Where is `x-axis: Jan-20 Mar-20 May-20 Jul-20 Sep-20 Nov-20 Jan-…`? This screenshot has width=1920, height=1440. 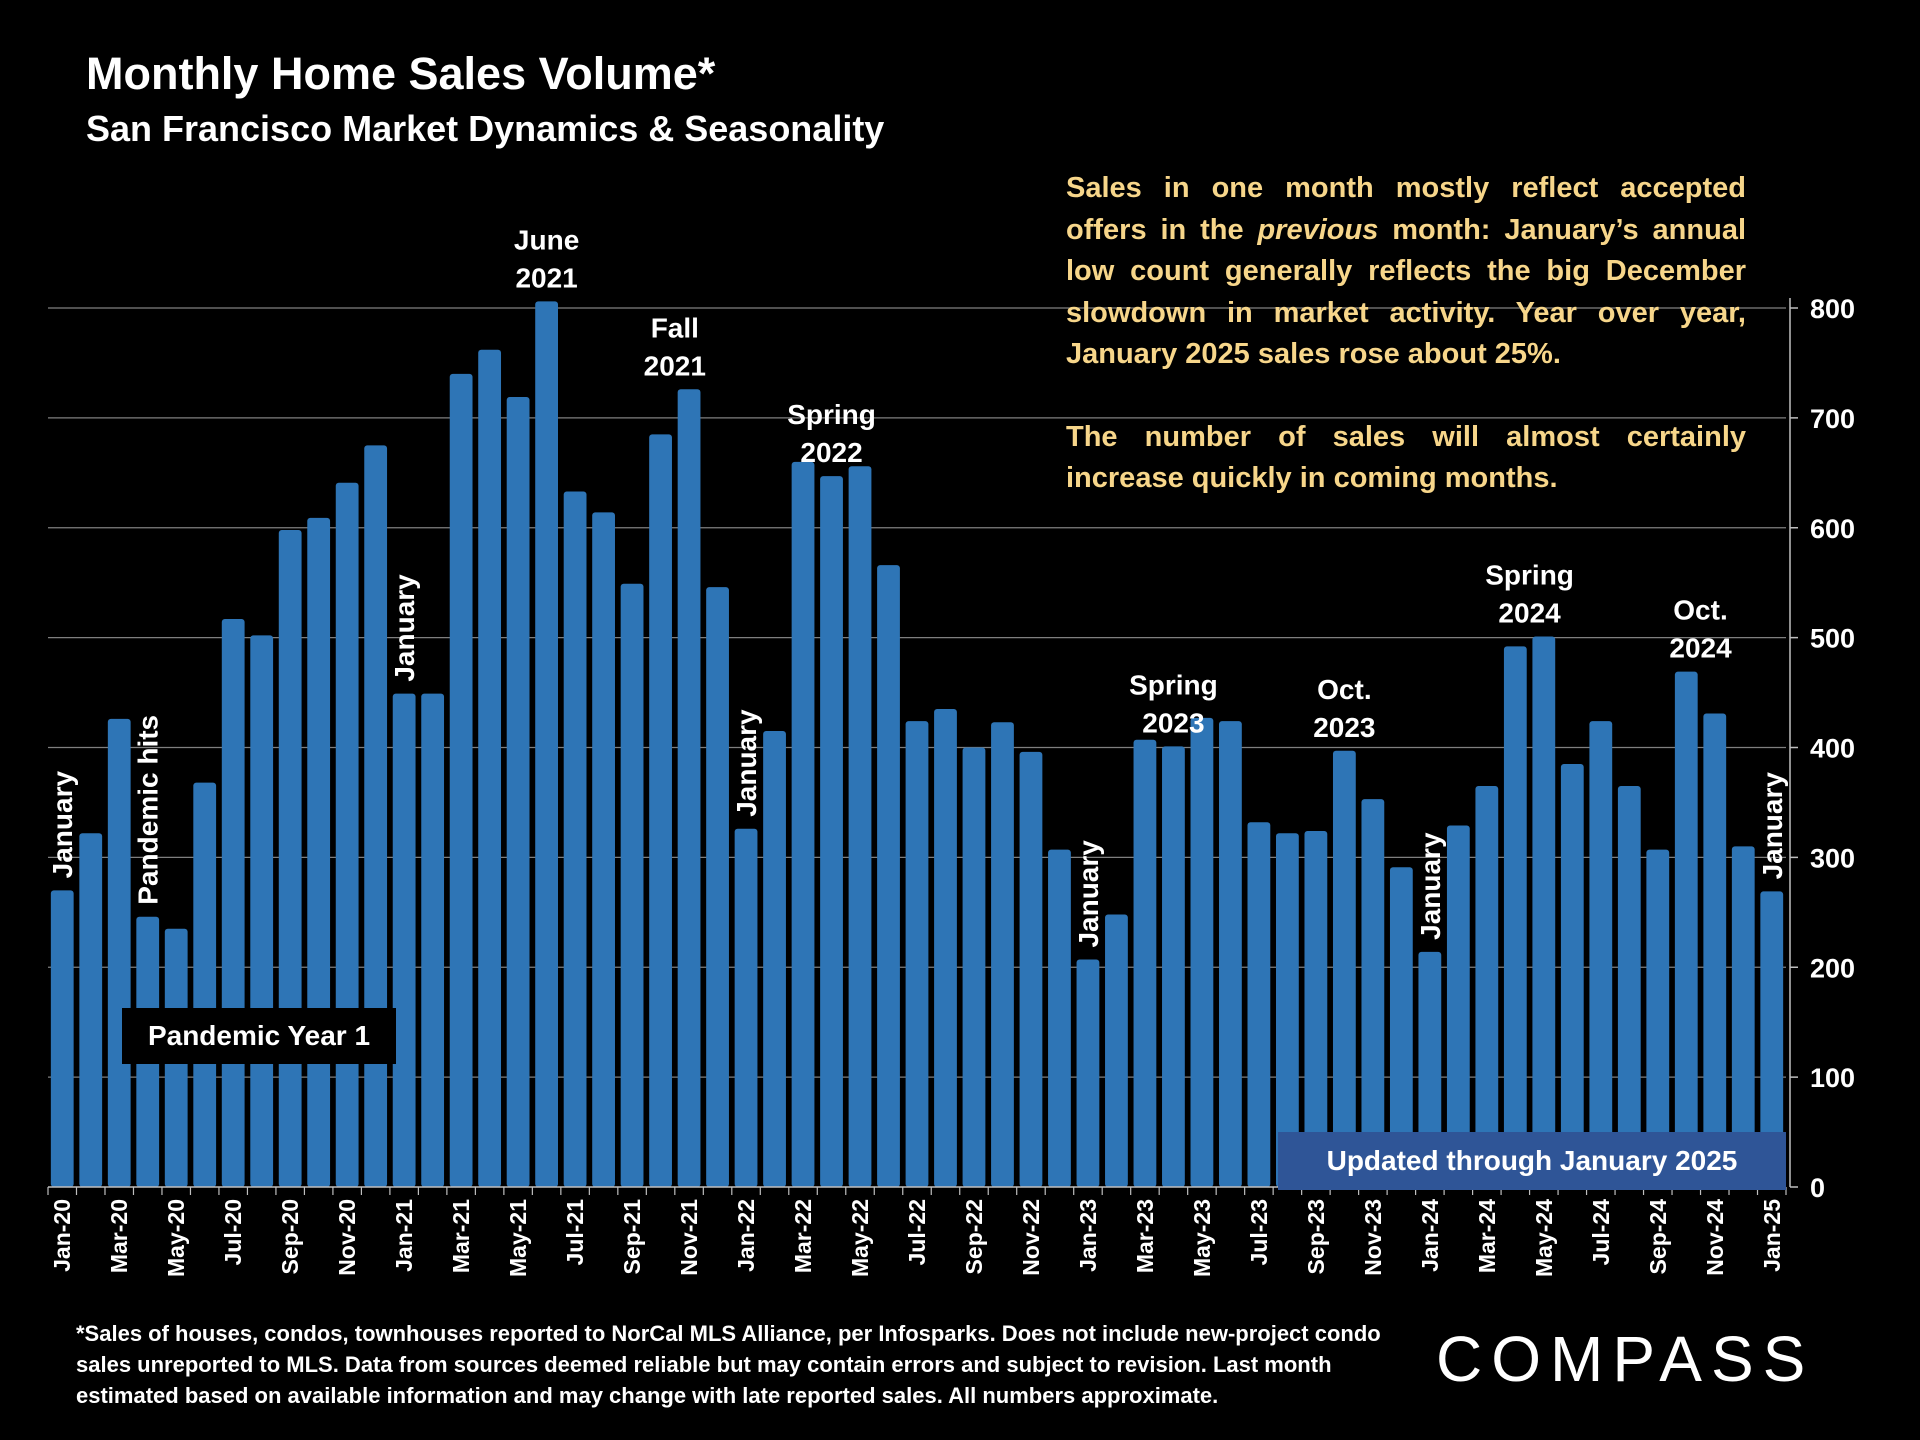 x-axis: Jan-20 Mar-20 May-20 Jul-20 Sep-20 Nov-20 Jan-… is located at coordinates (917, 1231).